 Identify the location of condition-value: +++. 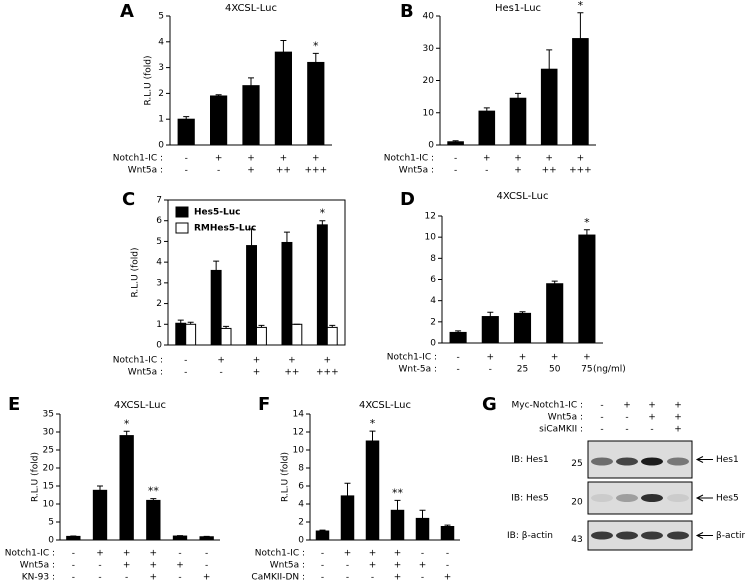
(580, 171).